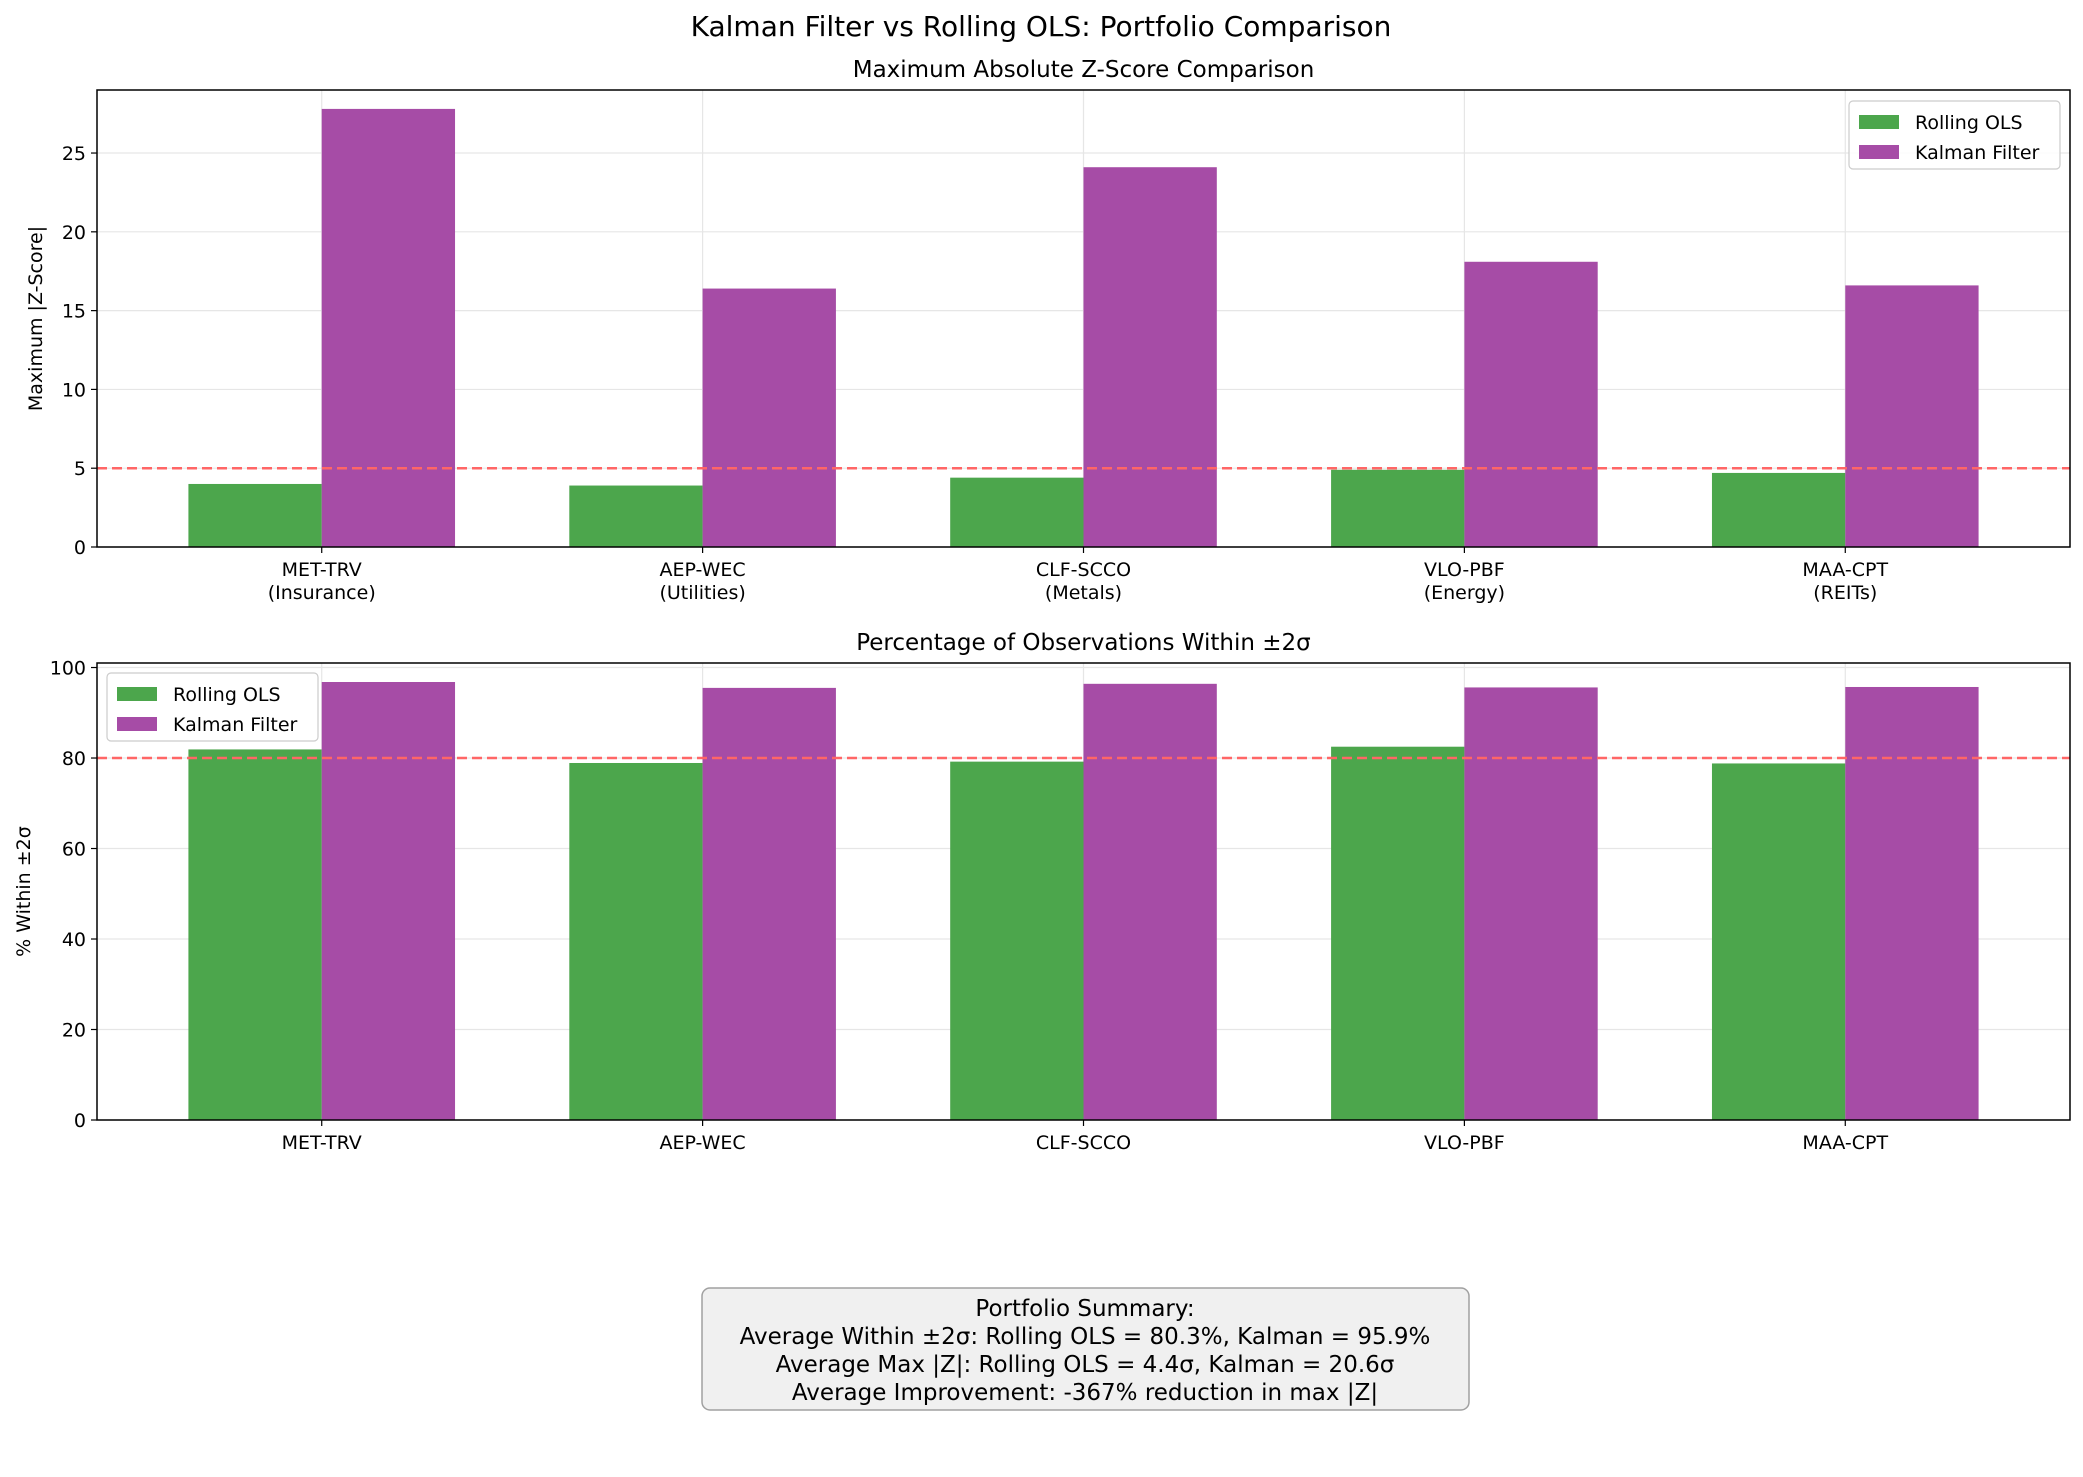 This screenshot has height=1477, width=2083. Describe the element at coordinates (74, 312) in the screenshot. I see `y-tick-label: 15` at that location.